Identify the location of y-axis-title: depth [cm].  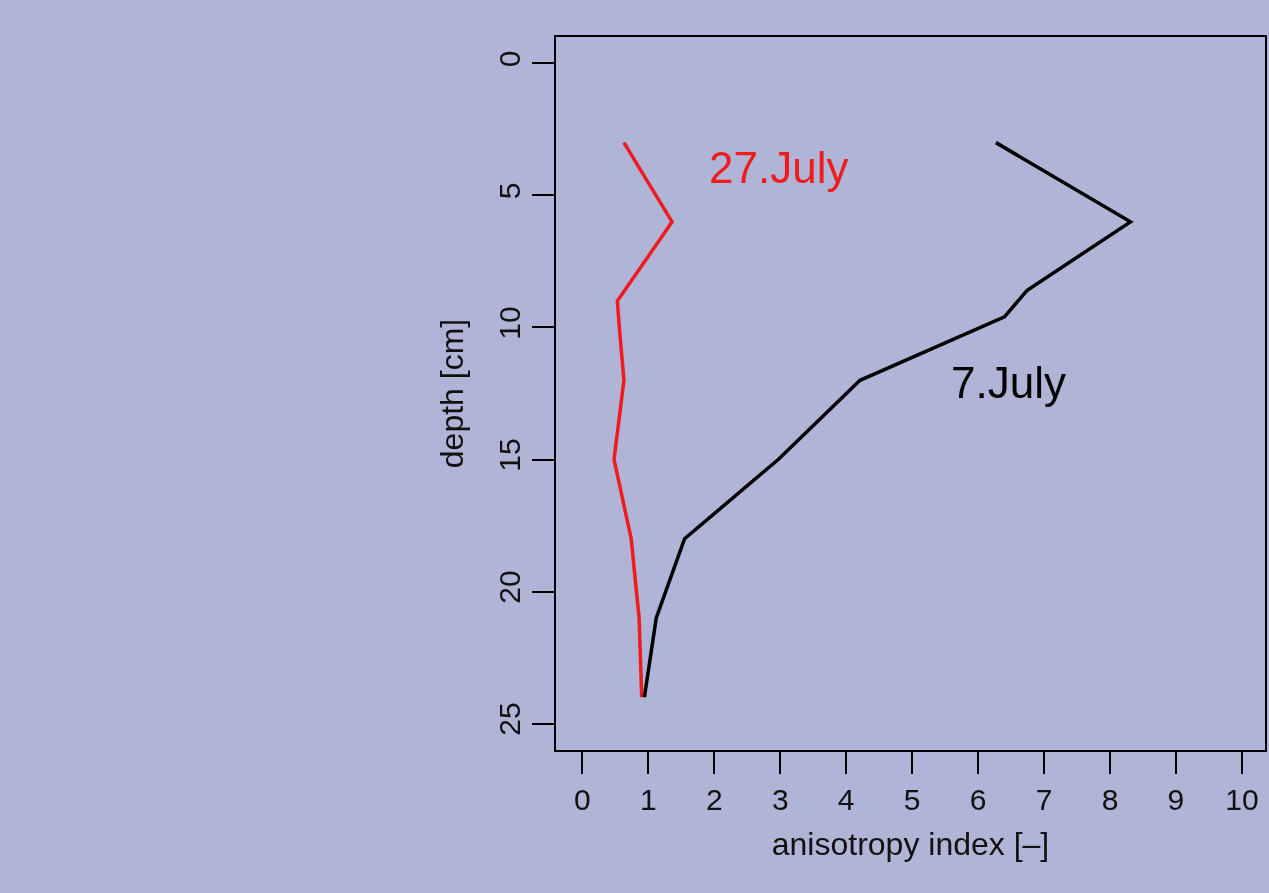
(451, 393).